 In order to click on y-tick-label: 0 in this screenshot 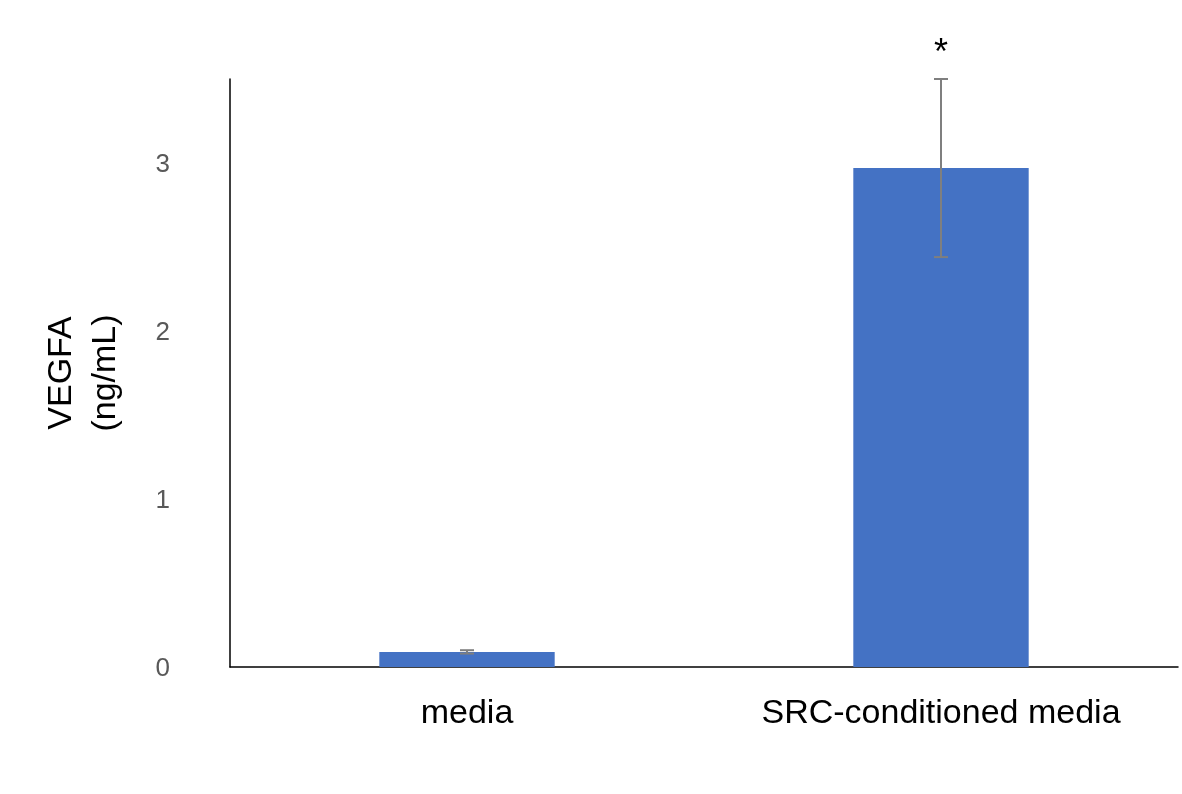, I will do `click(162, 667)`.